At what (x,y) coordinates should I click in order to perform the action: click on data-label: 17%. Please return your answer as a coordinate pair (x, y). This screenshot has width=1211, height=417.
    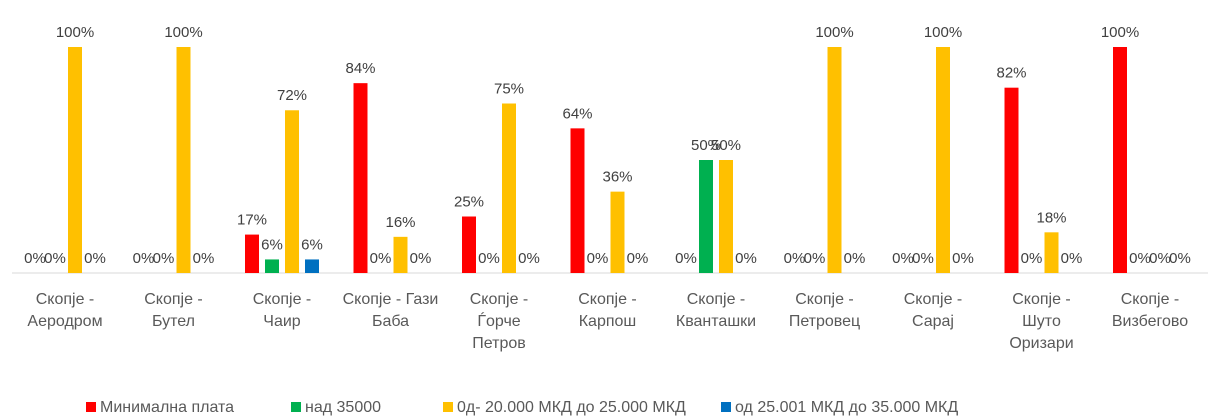
    Looking at the image, I should click on (252, 220).